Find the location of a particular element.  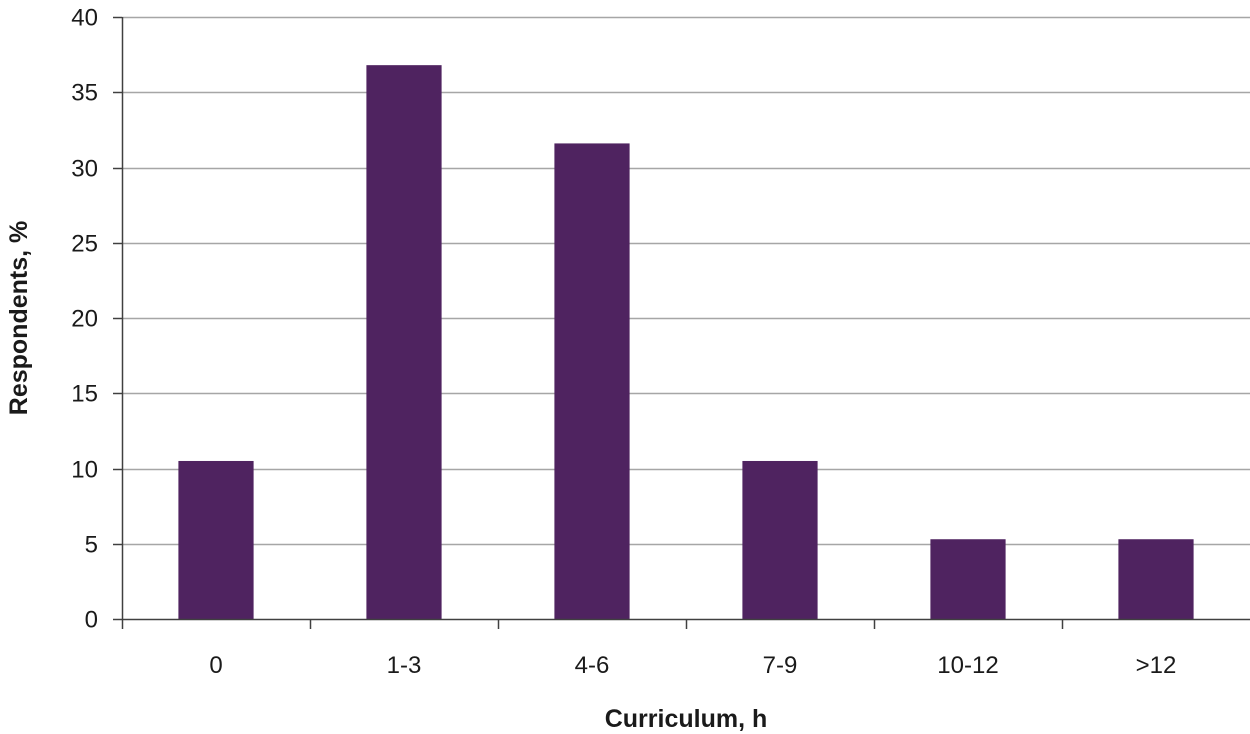

y-tick-labels: 0 5 10 15 20 25 30 35 40 is located at coordinates (84, 319).